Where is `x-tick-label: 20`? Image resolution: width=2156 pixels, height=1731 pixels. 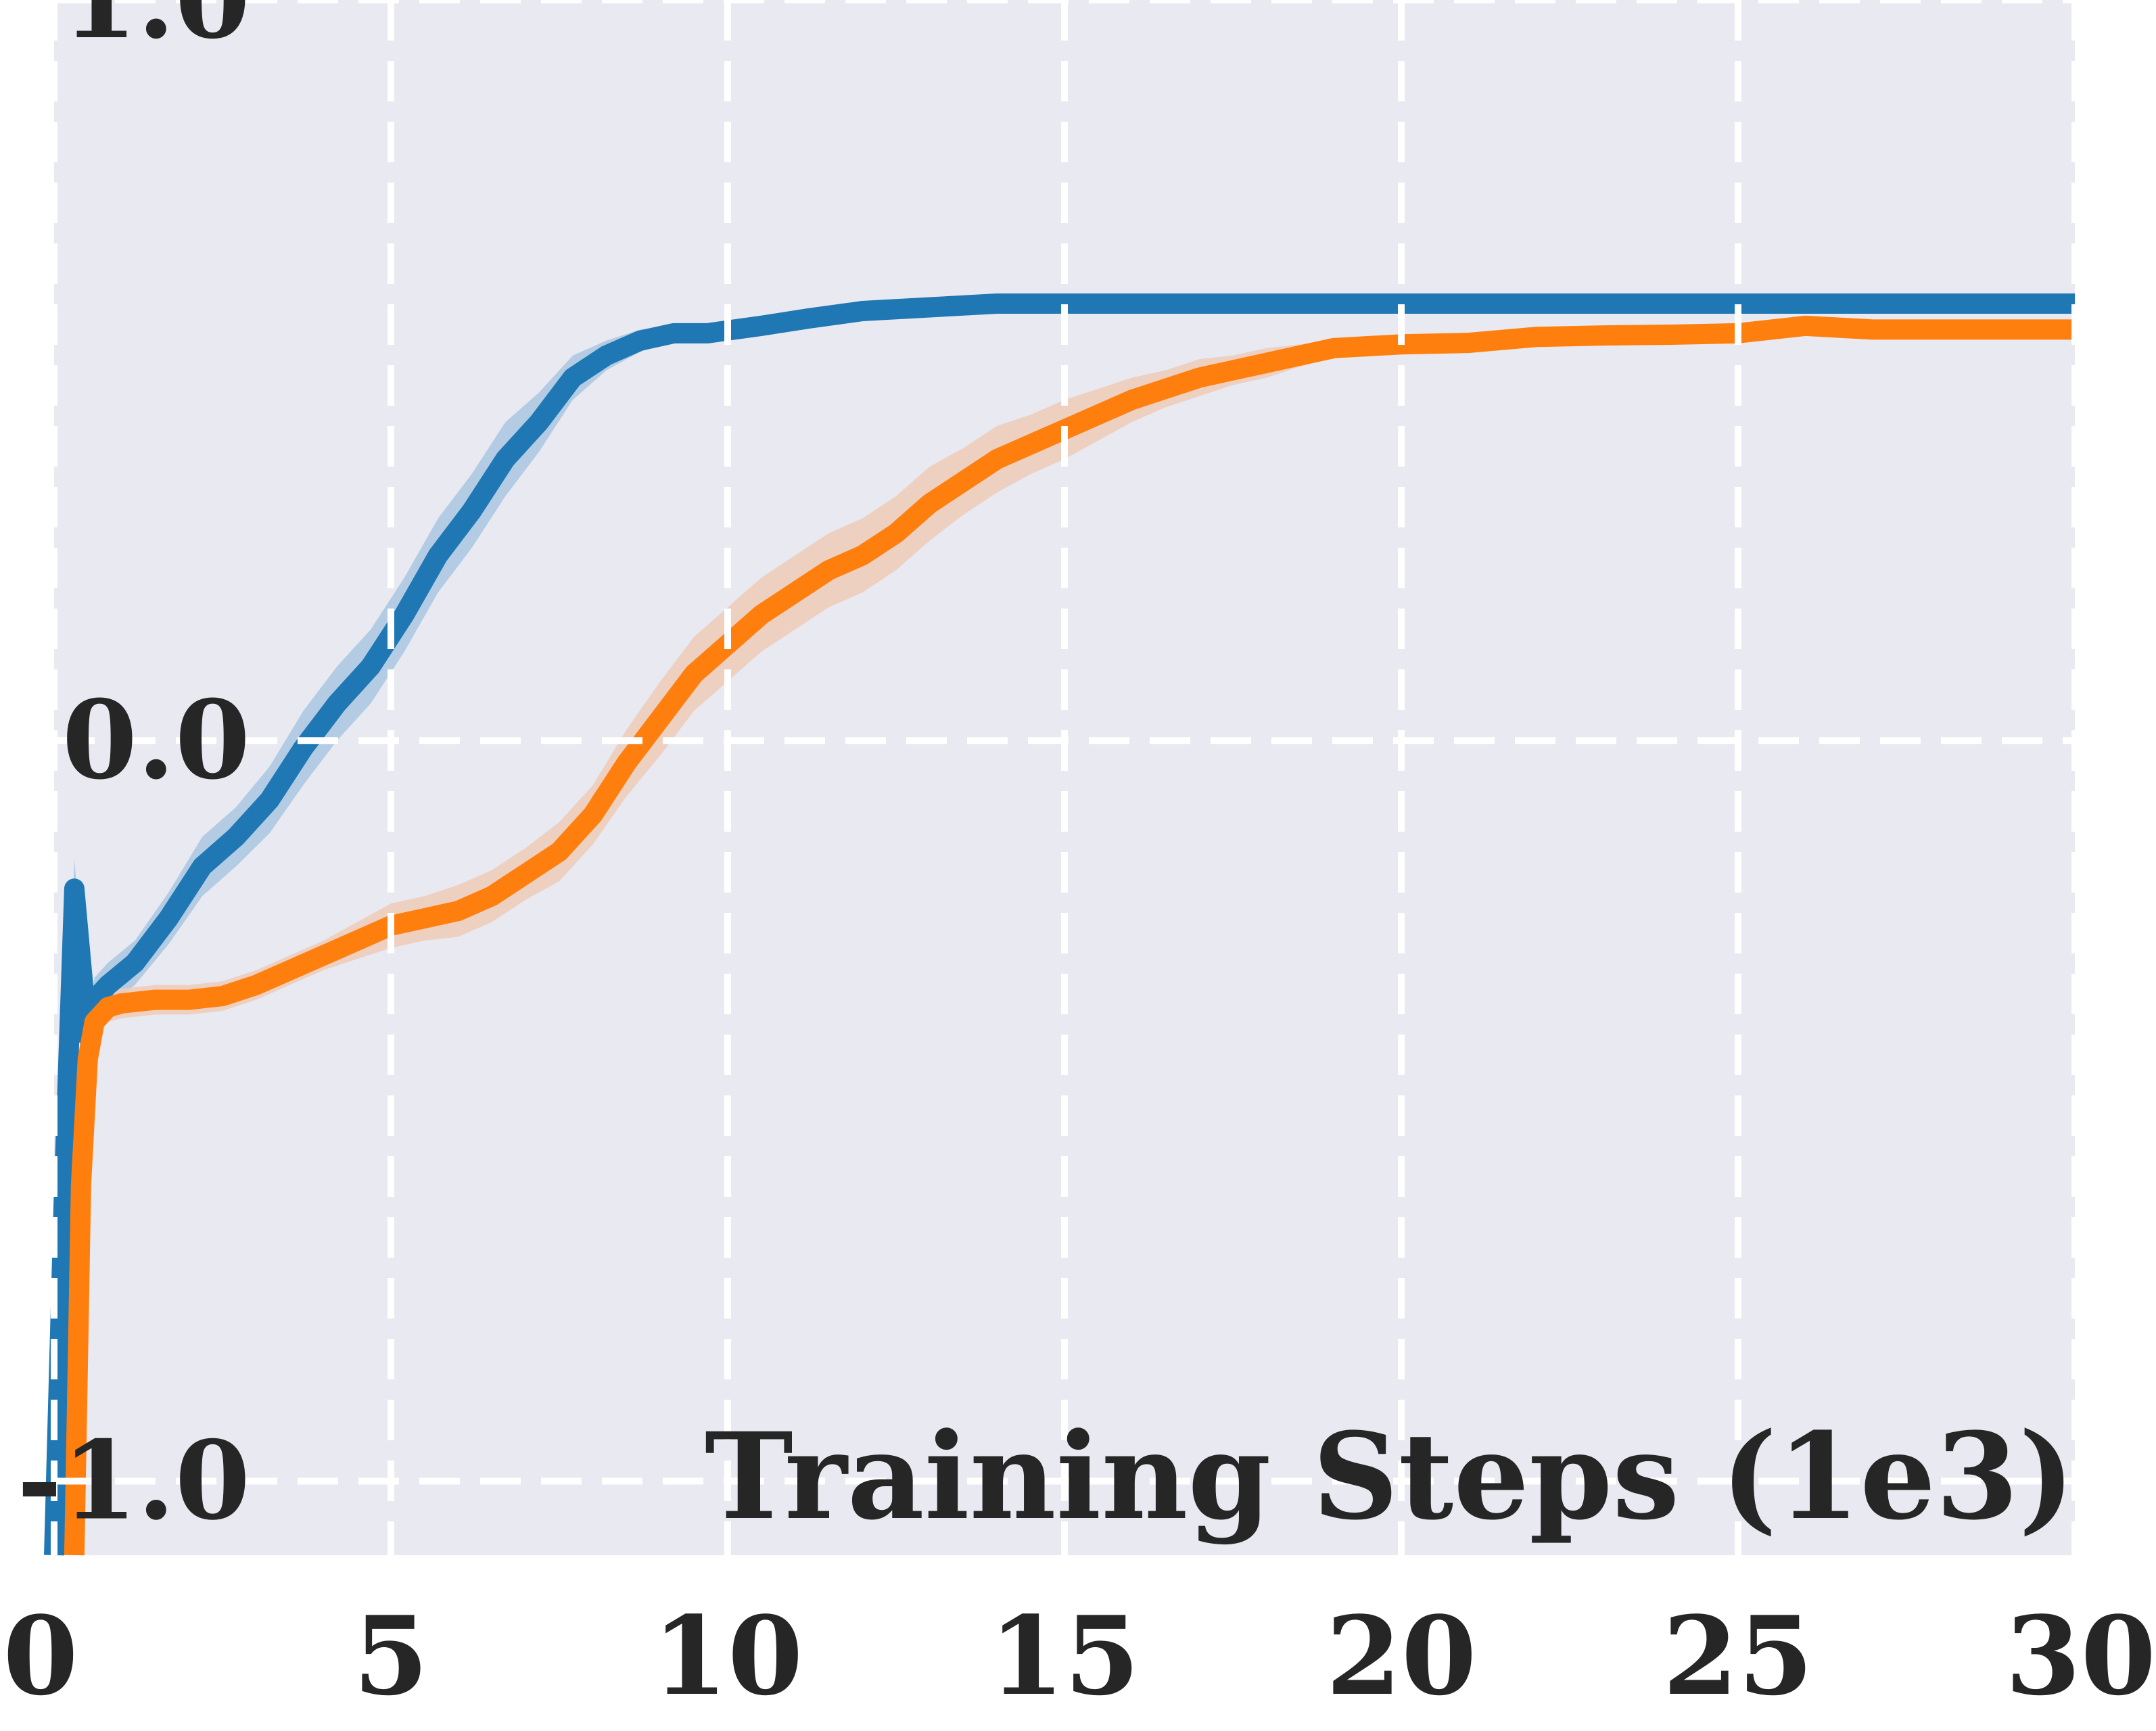 x-tick-label: 20 is located at coordinates (1401, 1656).